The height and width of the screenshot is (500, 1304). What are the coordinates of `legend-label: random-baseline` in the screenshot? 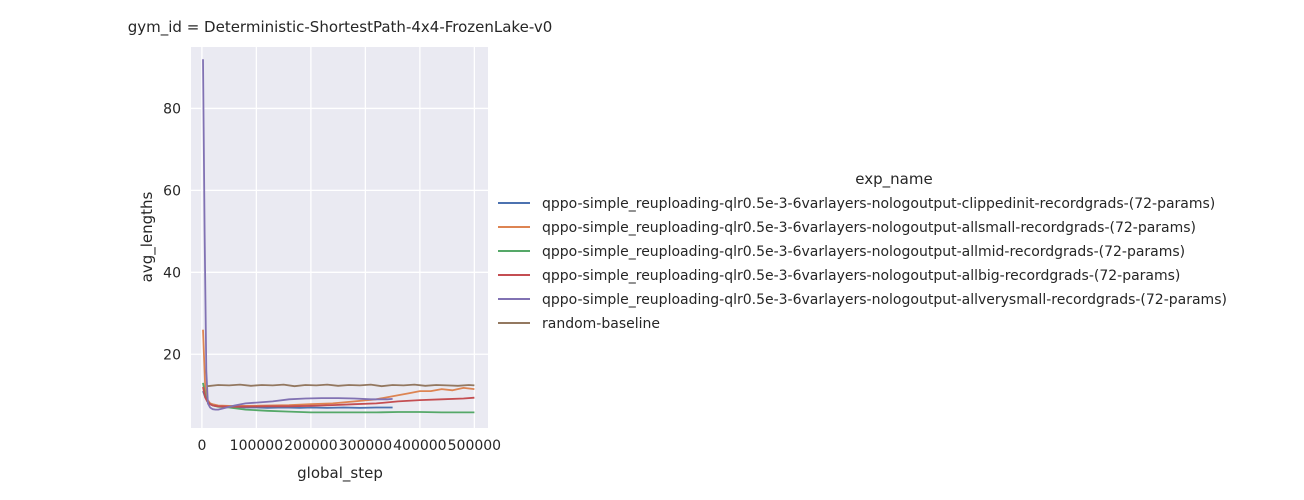 It's located at (601, 324).